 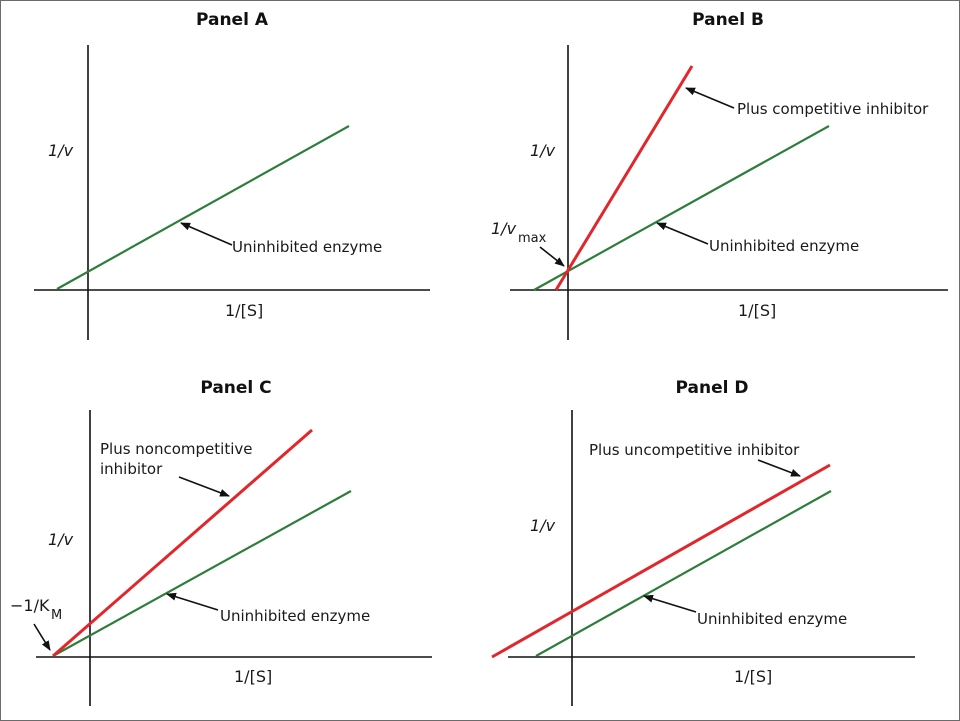 What do you see at coordinates (543, 525) in the screenshot?
I see `panel-d-y-label: 1/v` at bounding box center [543, 525].